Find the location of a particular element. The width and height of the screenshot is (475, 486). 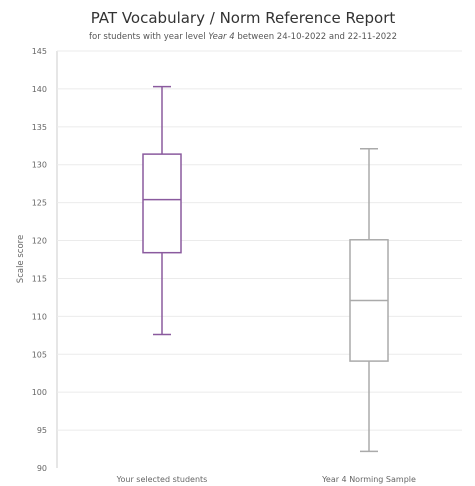

y-tick-label: 145 is located at coordinates (39, 51).